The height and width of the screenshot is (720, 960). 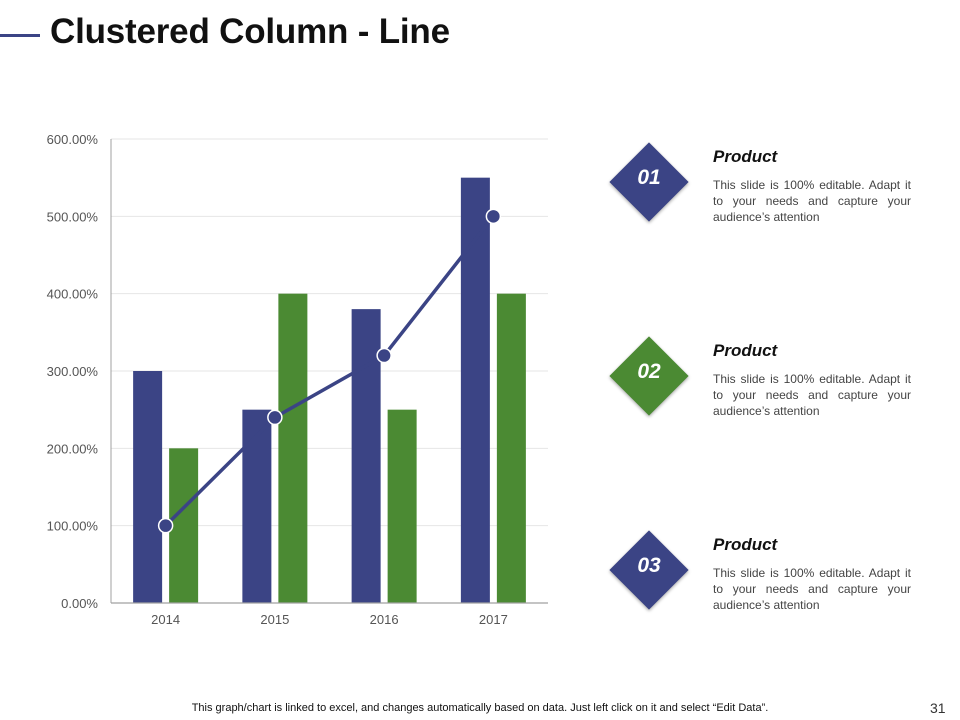 I want to click on y-tick-label: 400.00%, so click(x=73, y=294).